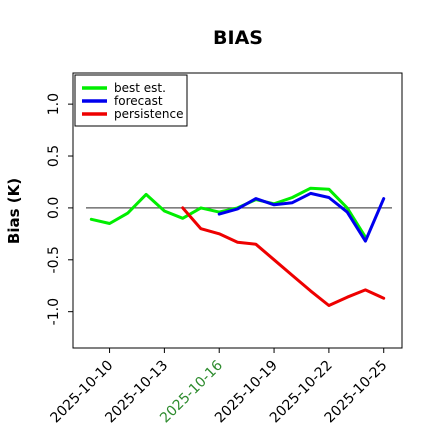 The height and width of the screenshot is (440, 440). Describe the element at coordinates (54, 208) in the screenshot. I see `y-tick-label: 0.0` at that location.